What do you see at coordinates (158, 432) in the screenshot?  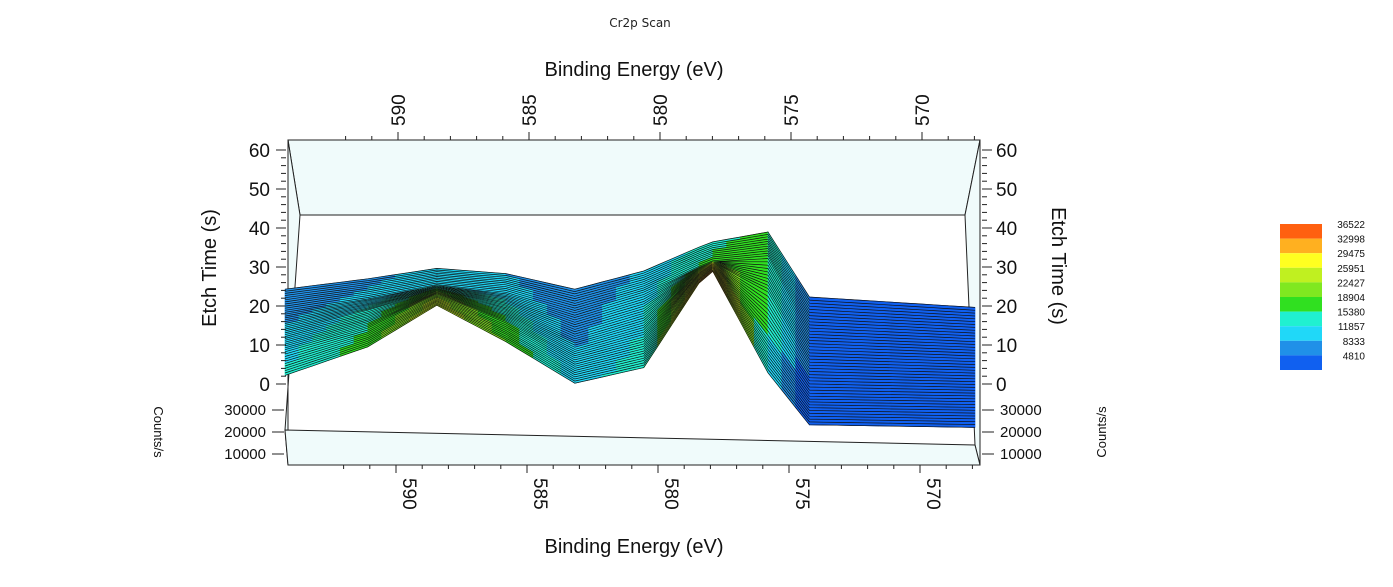 I see `z-axis-title-left: Counts/s` at bounding box center [158, 432].